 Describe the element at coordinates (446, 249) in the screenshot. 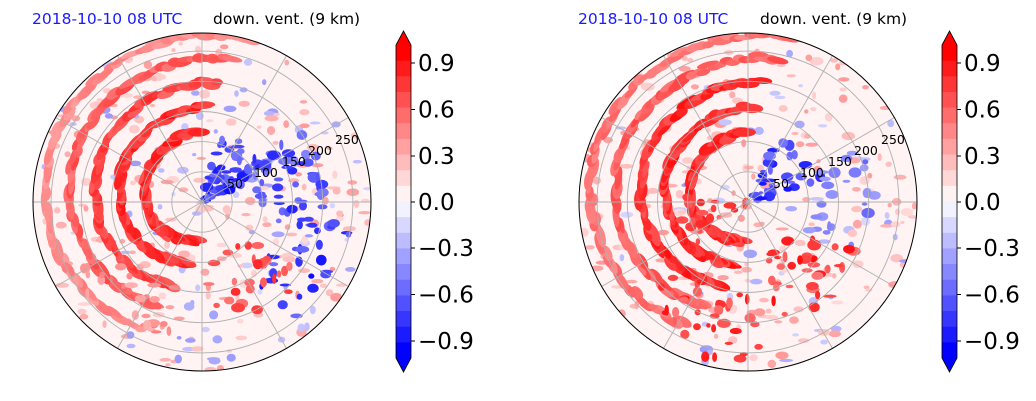

I see `colorbar-tick-label: −0.3` at that location.